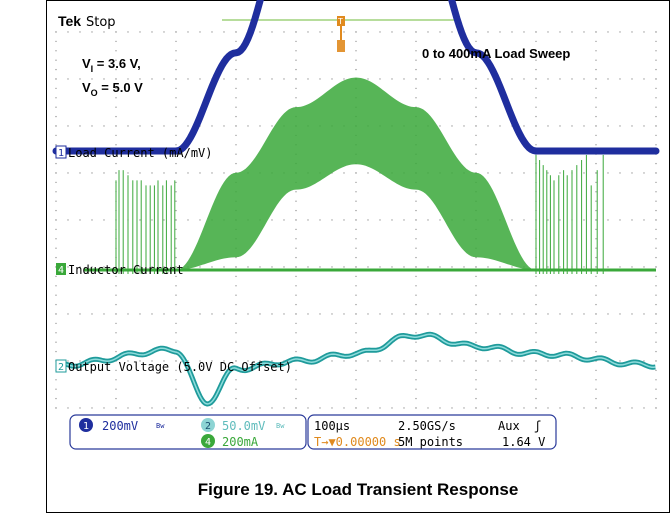 The height and width of the screenshot is (514, 671). I want to click on trigger-position: T→▼0.00000 s, so click(357, 442).